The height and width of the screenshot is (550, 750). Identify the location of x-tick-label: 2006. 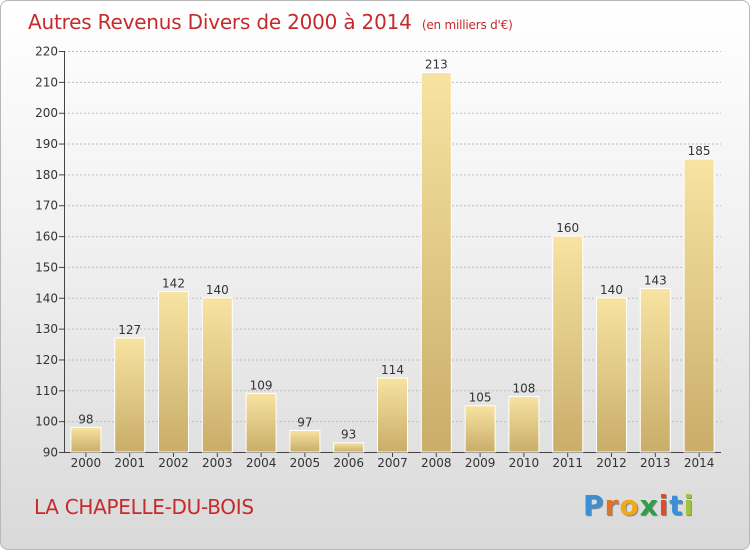
(348, 463).